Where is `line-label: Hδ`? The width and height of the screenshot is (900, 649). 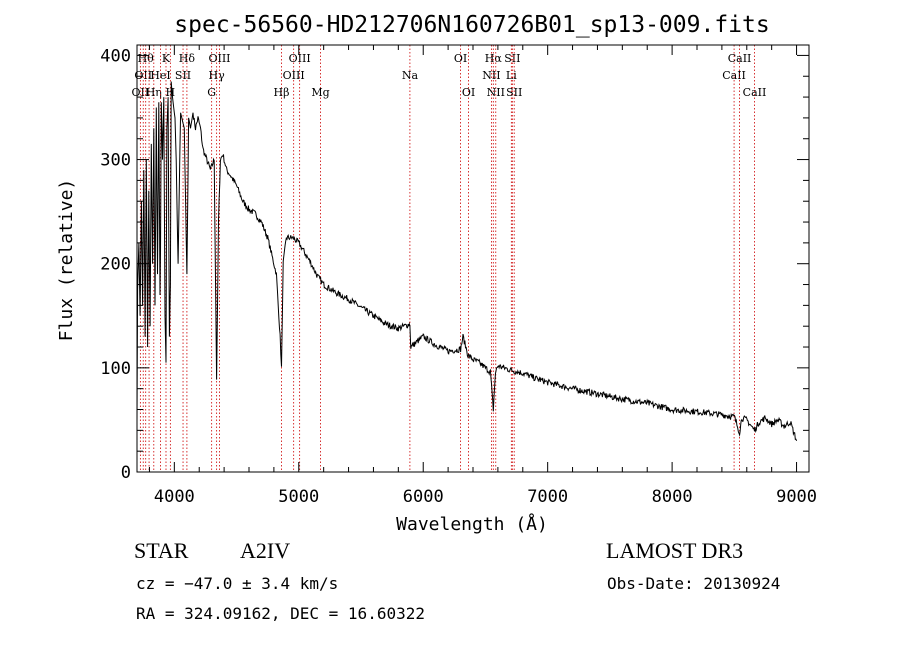
line-label: Hδ is located at coordinates (187, 58).